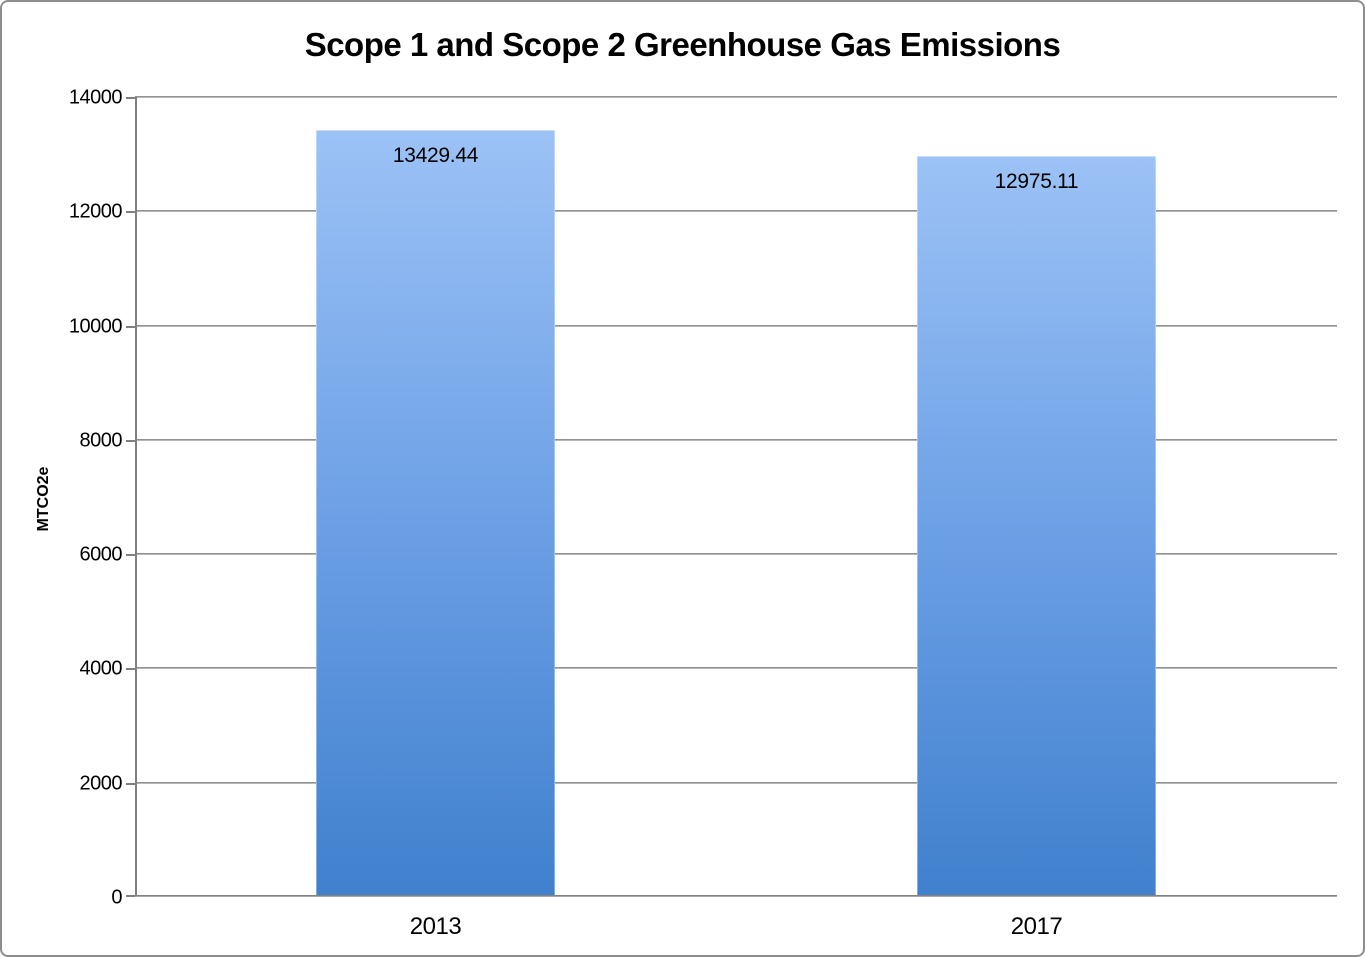 The height and width of the screenshot is (957, 1365). I want to click on y-tick-label: 2000, so click(101, 783).